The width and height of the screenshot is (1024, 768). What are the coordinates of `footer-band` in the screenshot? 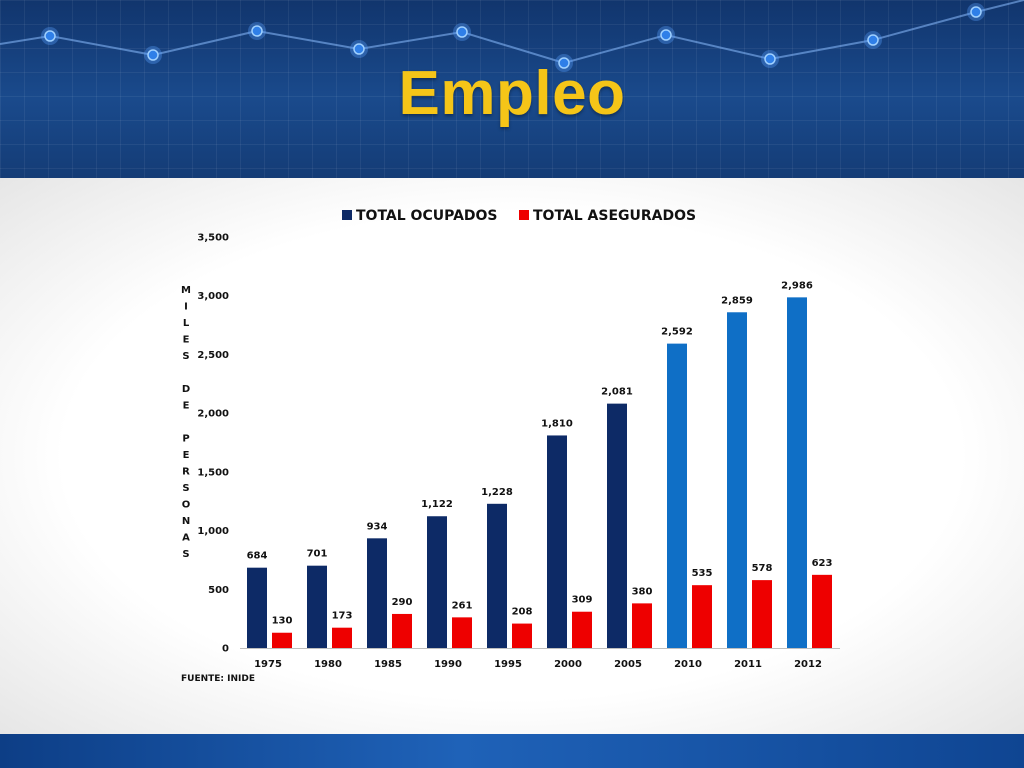 It's located at (512, 751).